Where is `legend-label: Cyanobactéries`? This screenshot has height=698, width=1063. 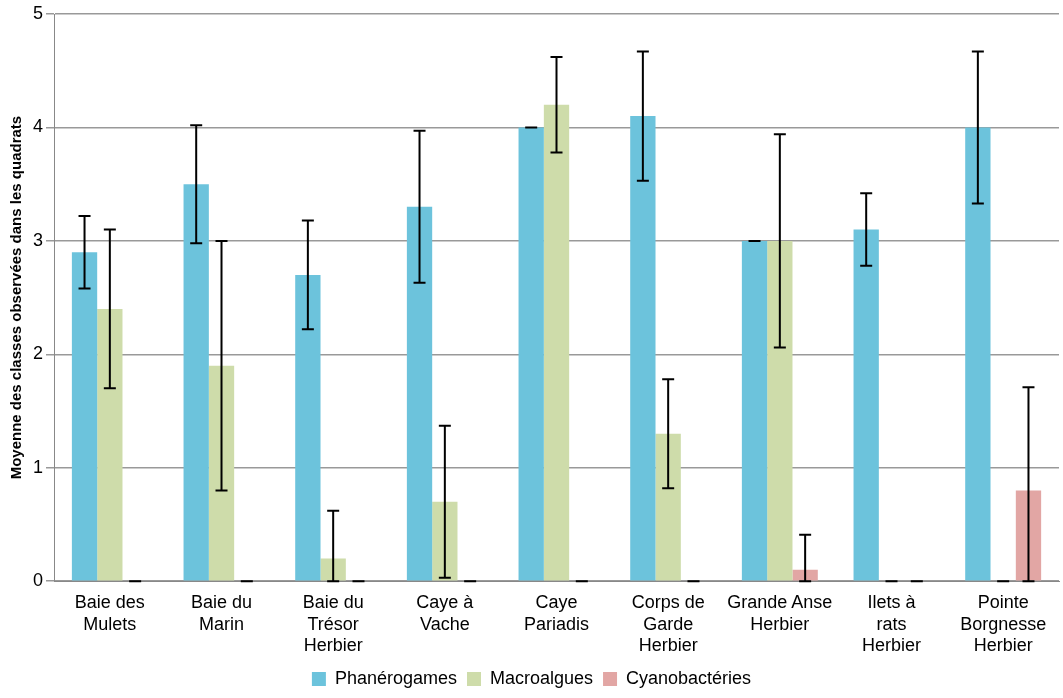
legend-label: Cyanobactéries is located at coordinates (689, 677).